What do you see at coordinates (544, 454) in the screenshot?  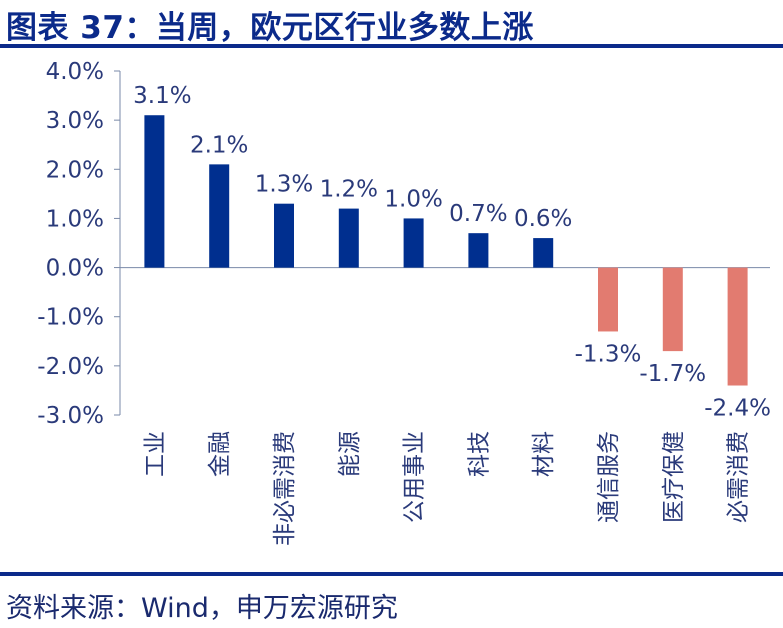 I see `category-label: 材料` at bounding box center [544, 454].